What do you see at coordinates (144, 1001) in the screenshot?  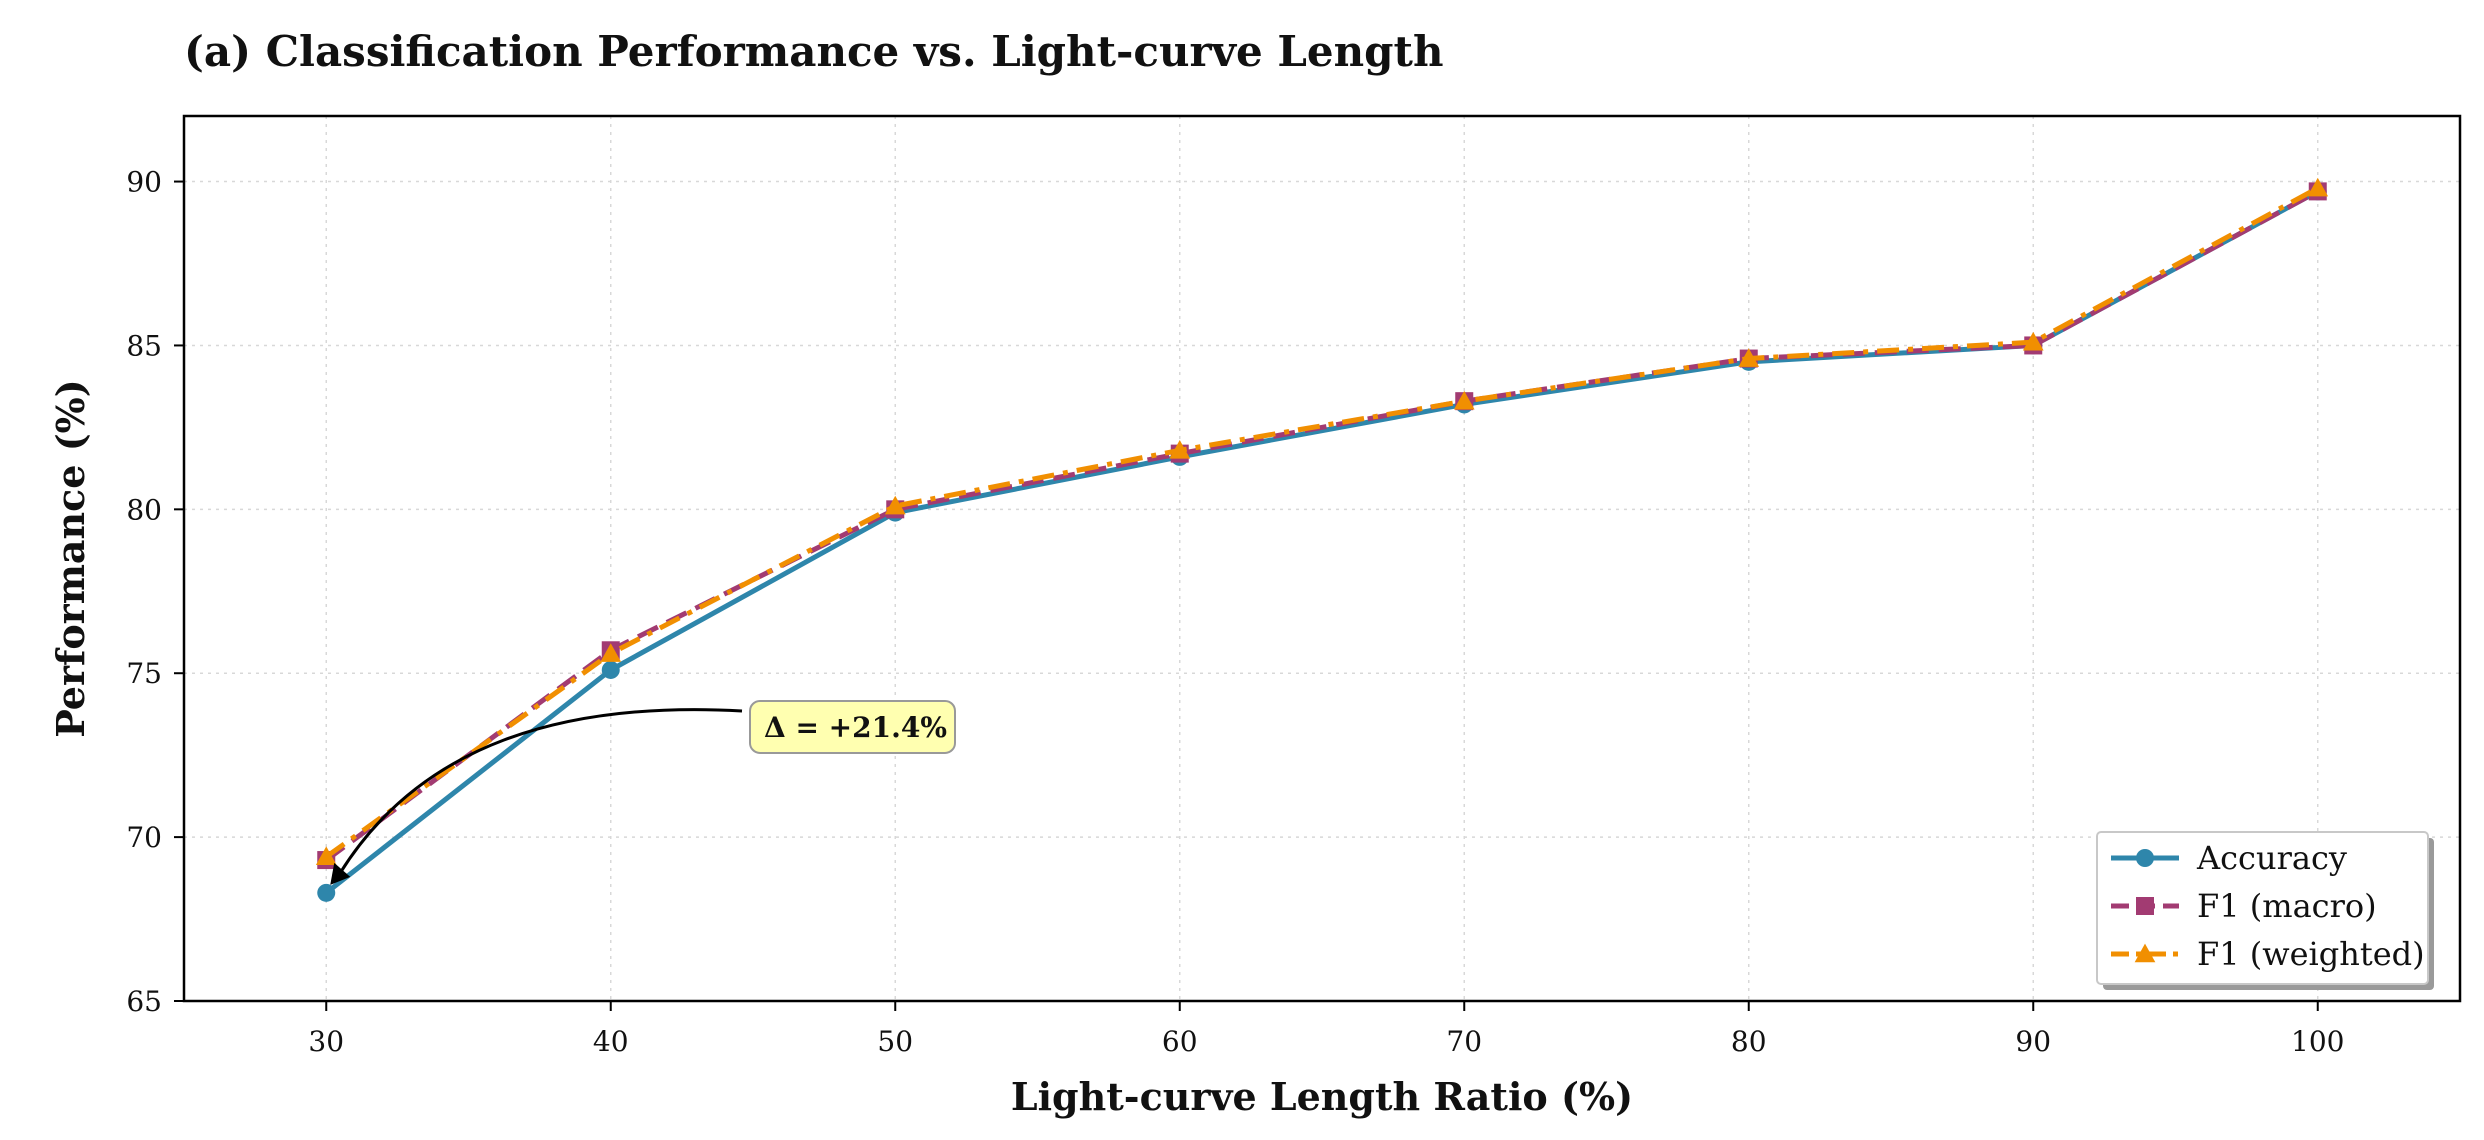 I see `y-tick-label-65: 65` at bounding box center [144, 1001].